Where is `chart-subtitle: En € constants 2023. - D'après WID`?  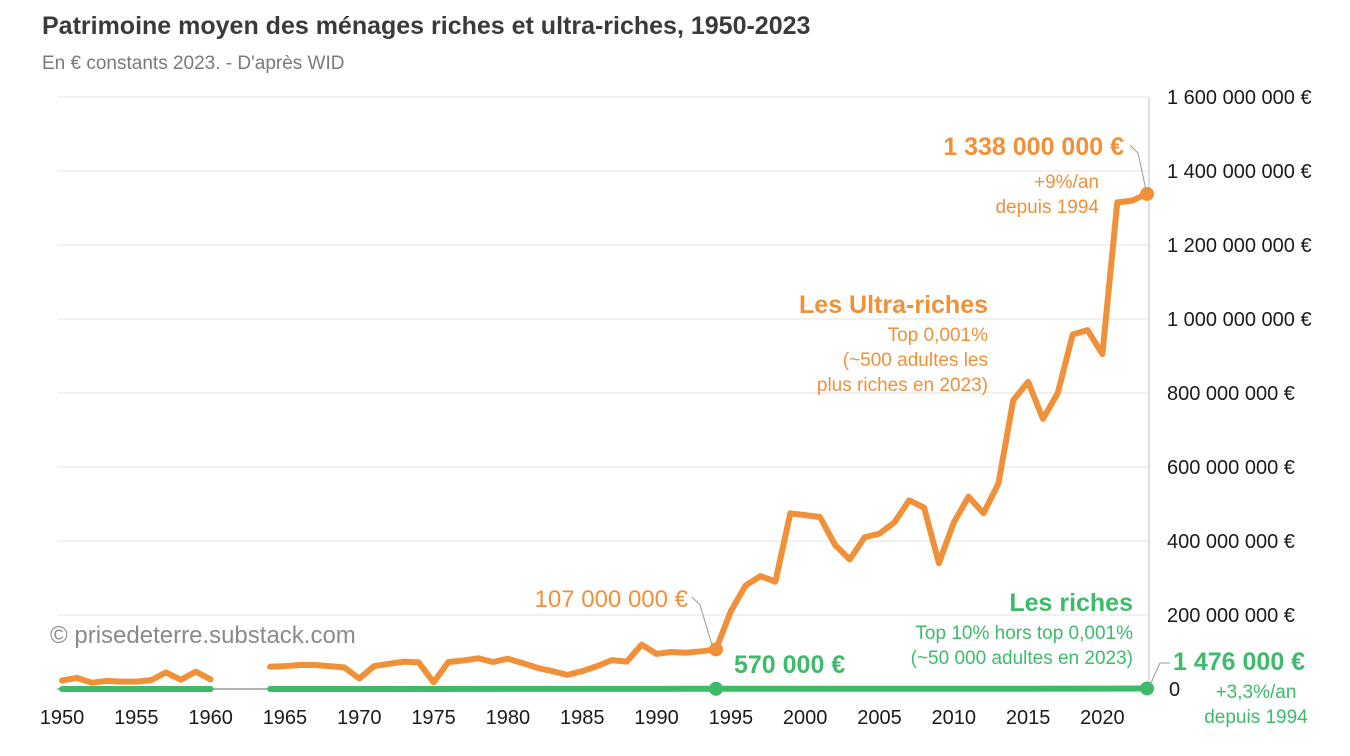
chart-subtitle: En € constants 2023. - D'après WID is located at coordinates (193, 63).